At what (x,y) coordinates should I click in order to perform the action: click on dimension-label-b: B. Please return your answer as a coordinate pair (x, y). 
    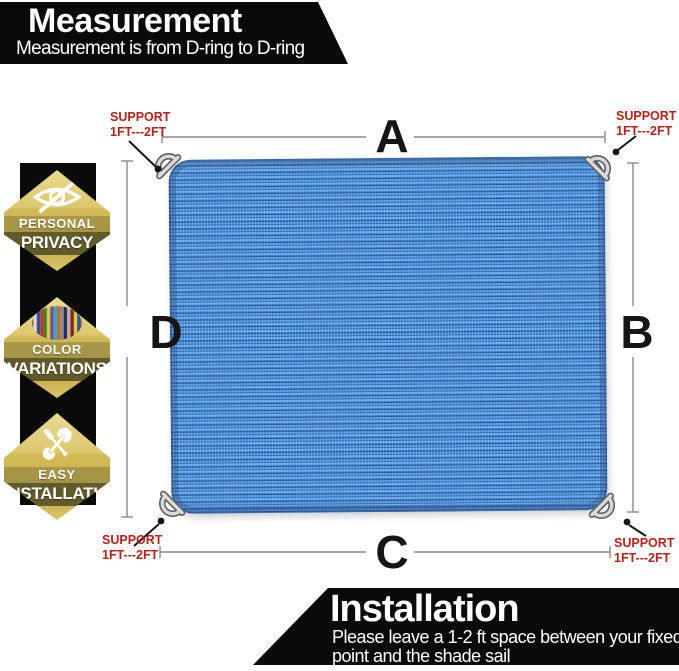
    Looking at the image, I should click on (637, 332).